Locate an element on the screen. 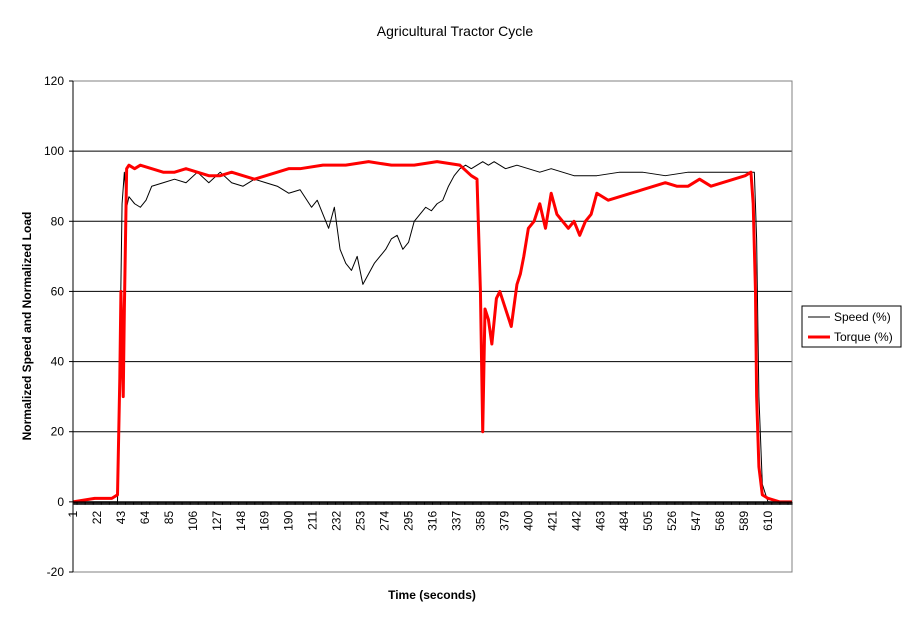 This screenshot has width=911, height=623. y-tick-label: 80 is located at coordinates (58, 221).